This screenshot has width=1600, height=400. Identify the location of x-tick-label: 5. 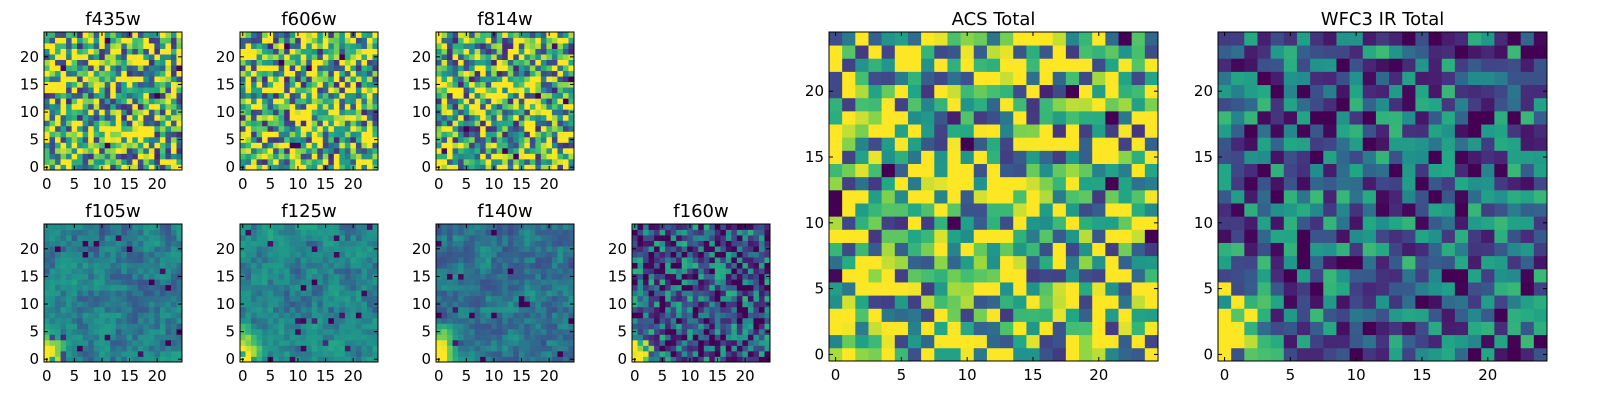
(271, 376).